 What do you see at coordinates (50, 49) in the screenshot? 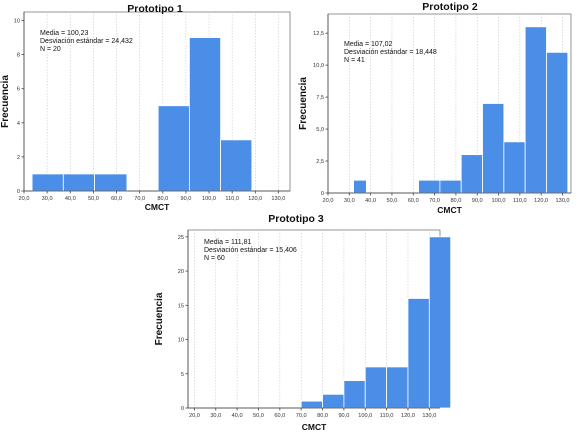
I see `stats-annotation-line: N = 20` at bounding box center [50, 49].